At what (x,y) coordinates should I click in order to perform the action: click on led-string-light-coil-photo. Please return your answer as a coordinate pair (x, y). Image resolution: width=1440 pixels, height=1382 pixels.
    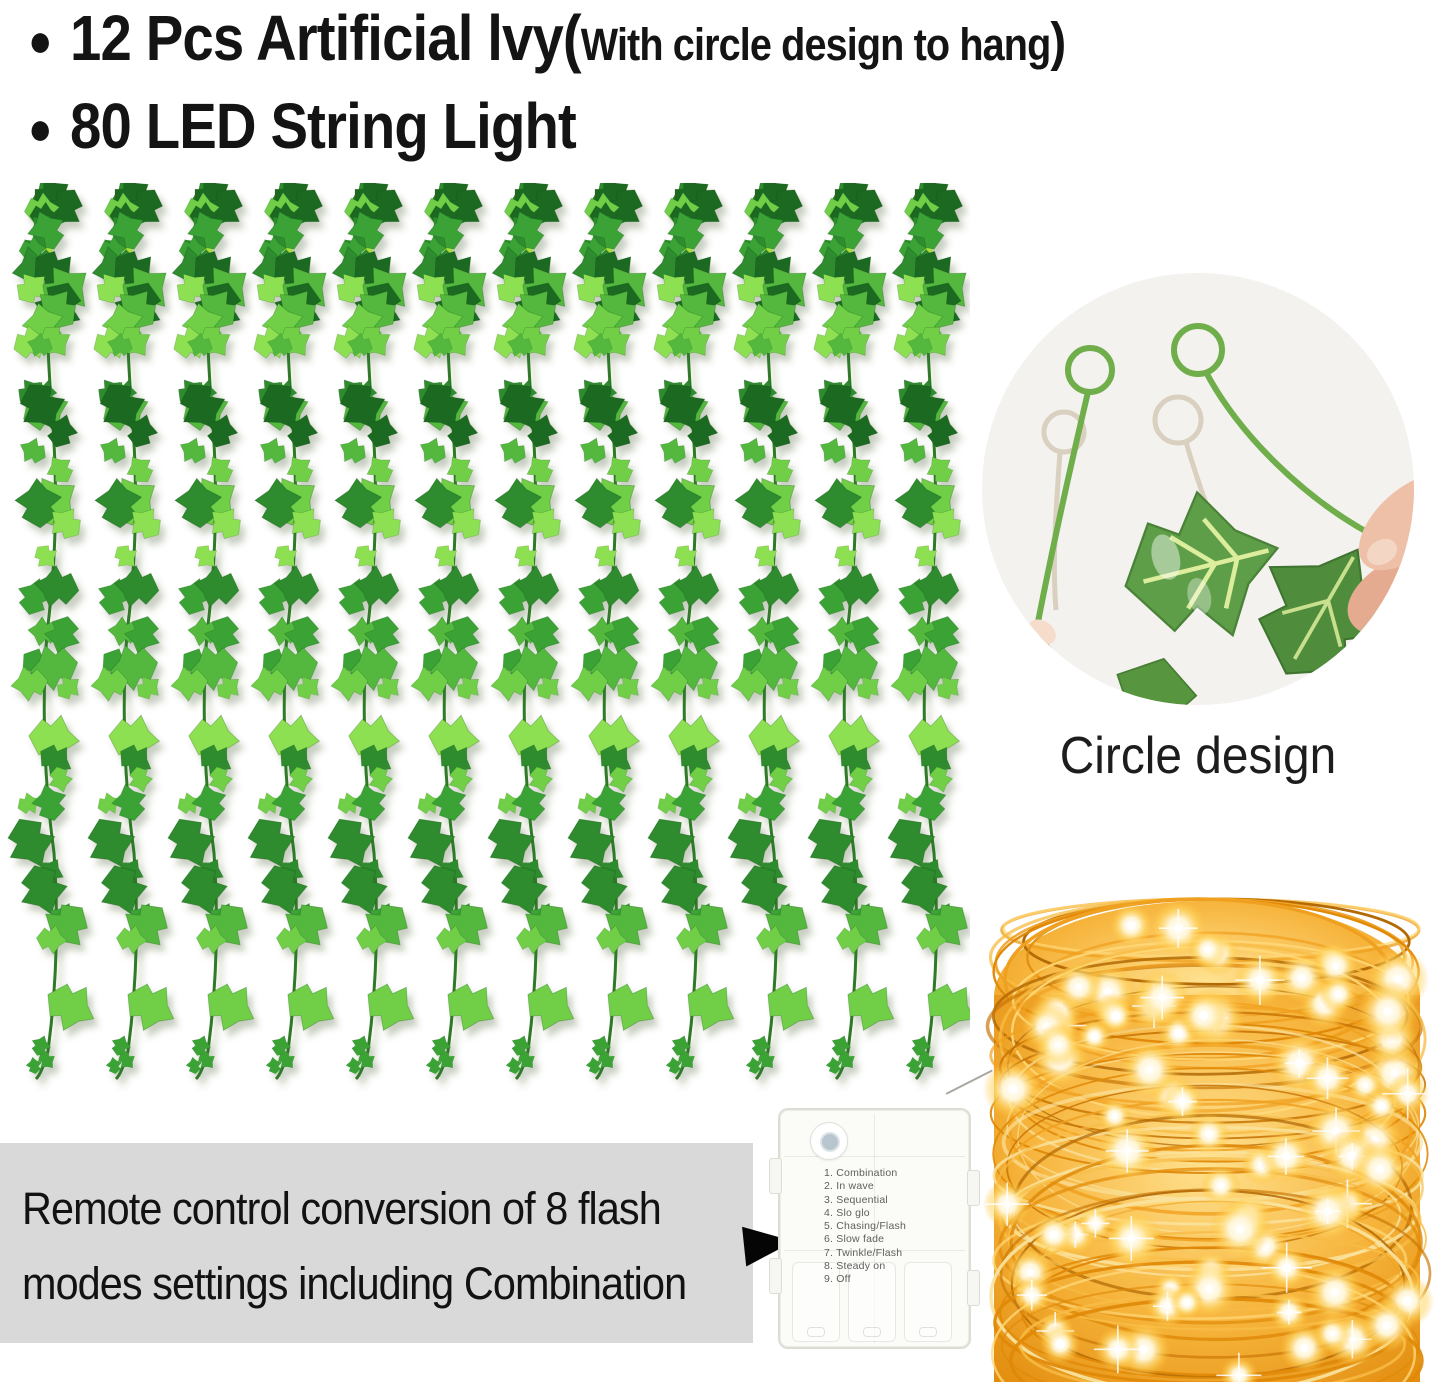
    Looking at the image, I should click on (1208, 1139).